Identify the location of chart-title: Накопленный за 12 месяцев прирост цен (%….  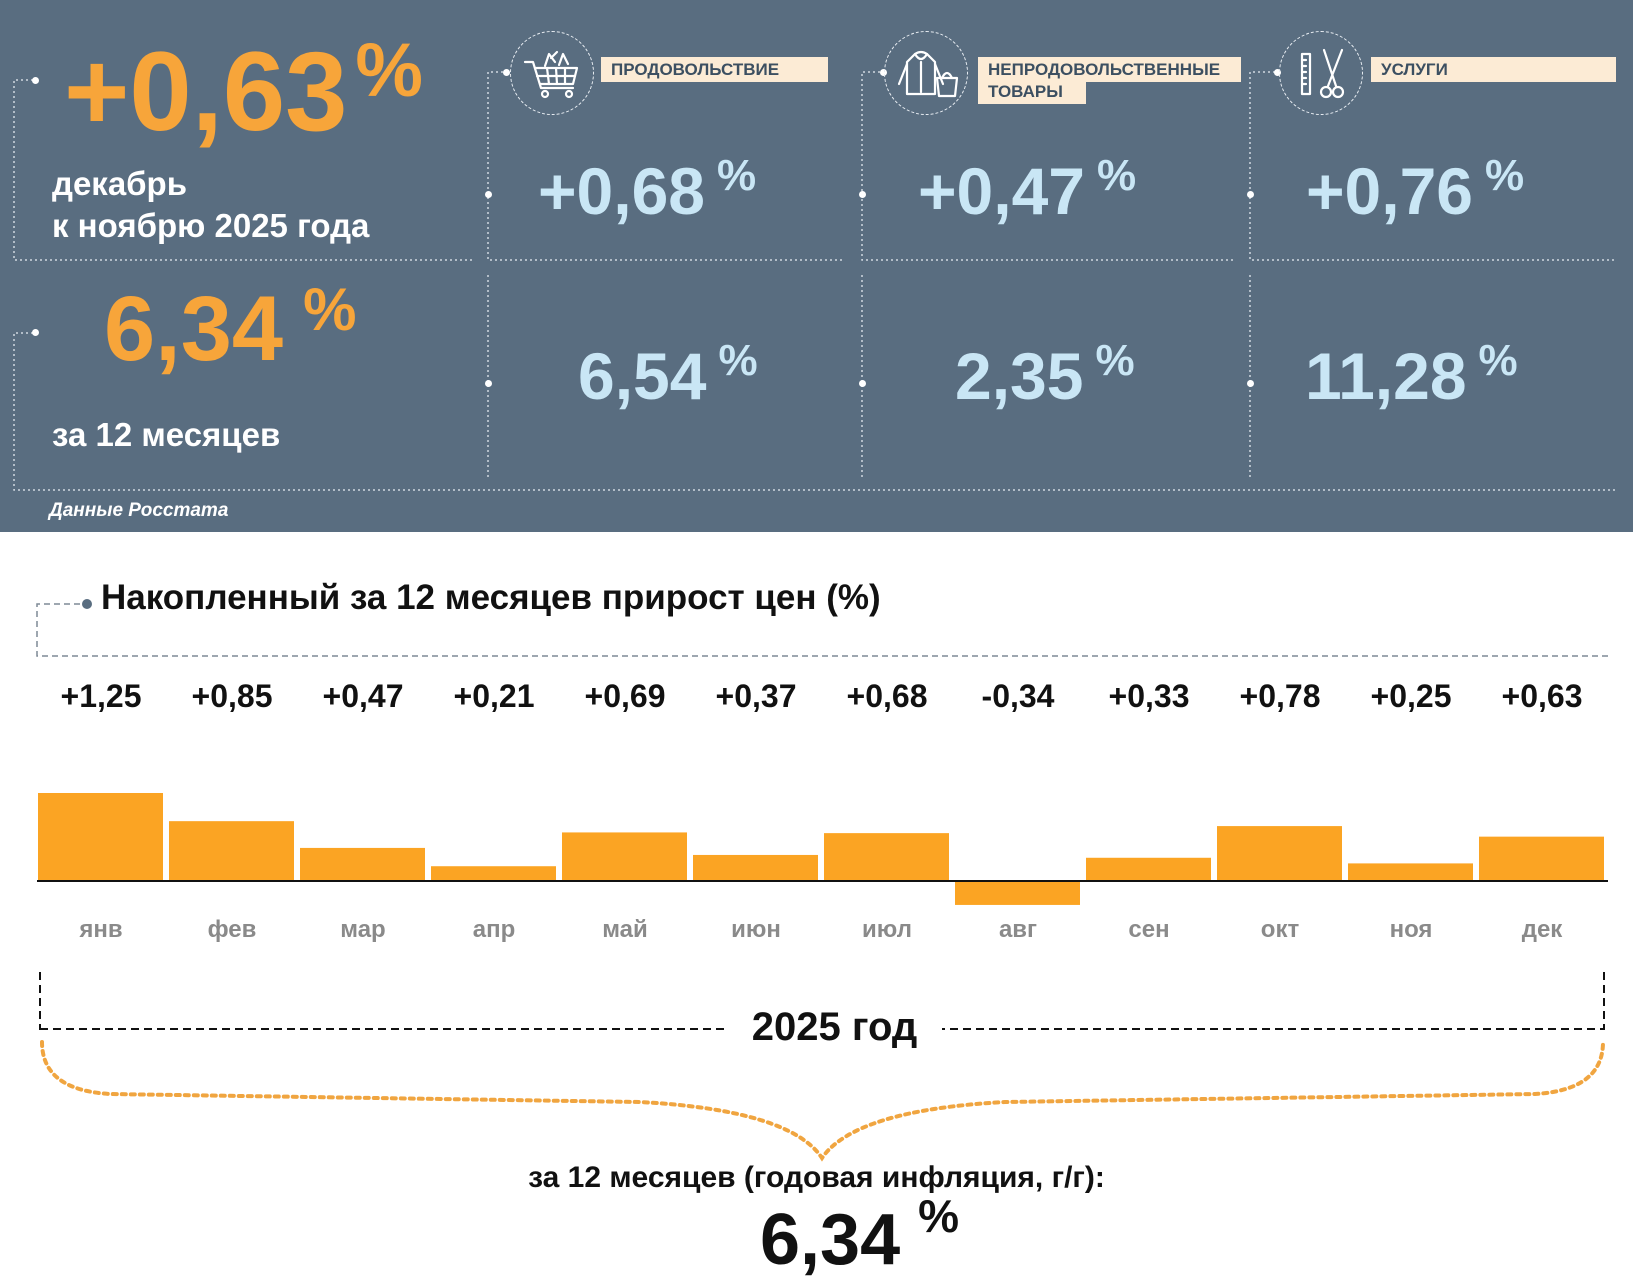
(491, 597).